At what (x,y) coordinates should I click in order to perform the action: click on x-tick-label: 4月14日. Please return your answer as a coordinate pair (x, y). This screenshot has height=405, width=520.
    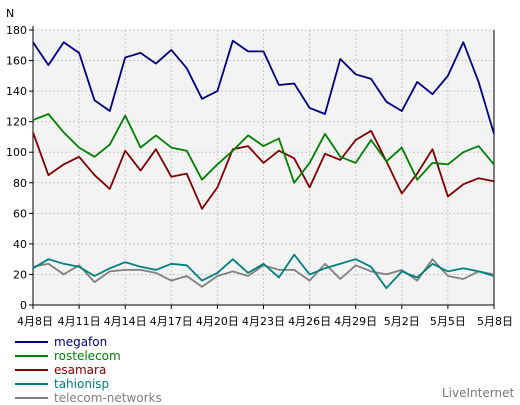
    Looking at the image, I should click on (125, 321).